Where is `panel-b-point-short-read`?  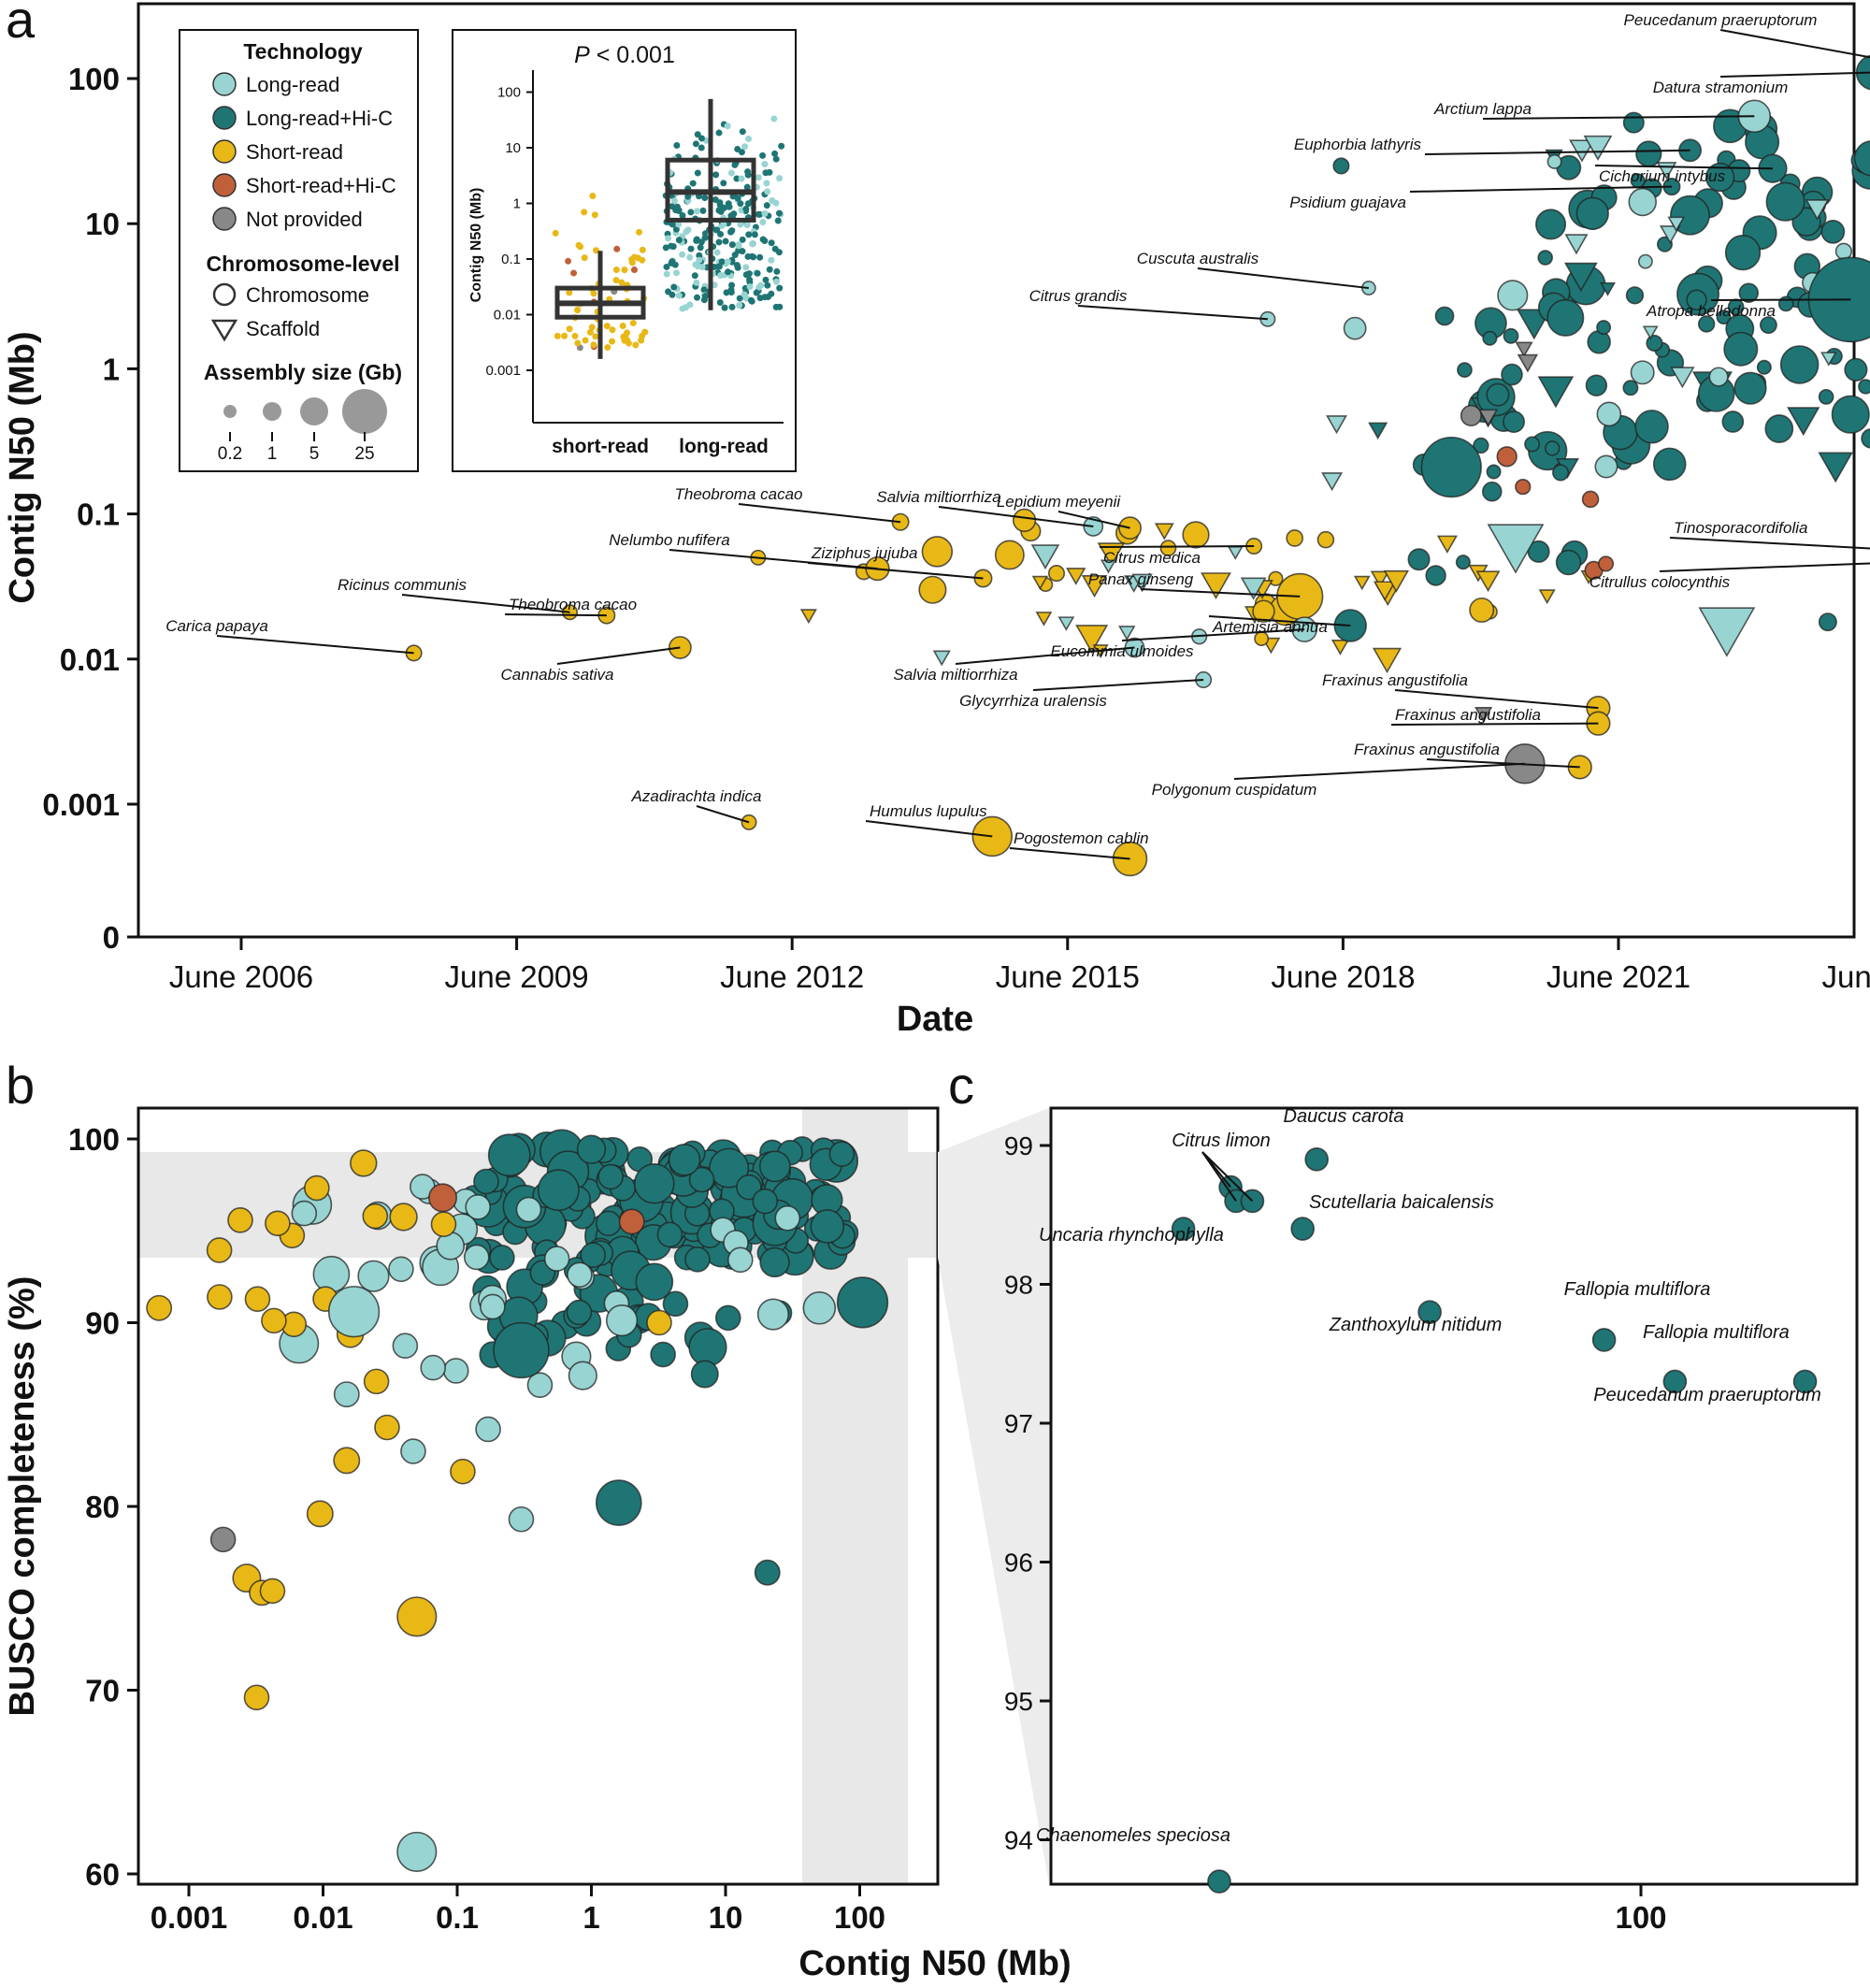
panel-b-point-short-read is located at coordinates (387, 1427).